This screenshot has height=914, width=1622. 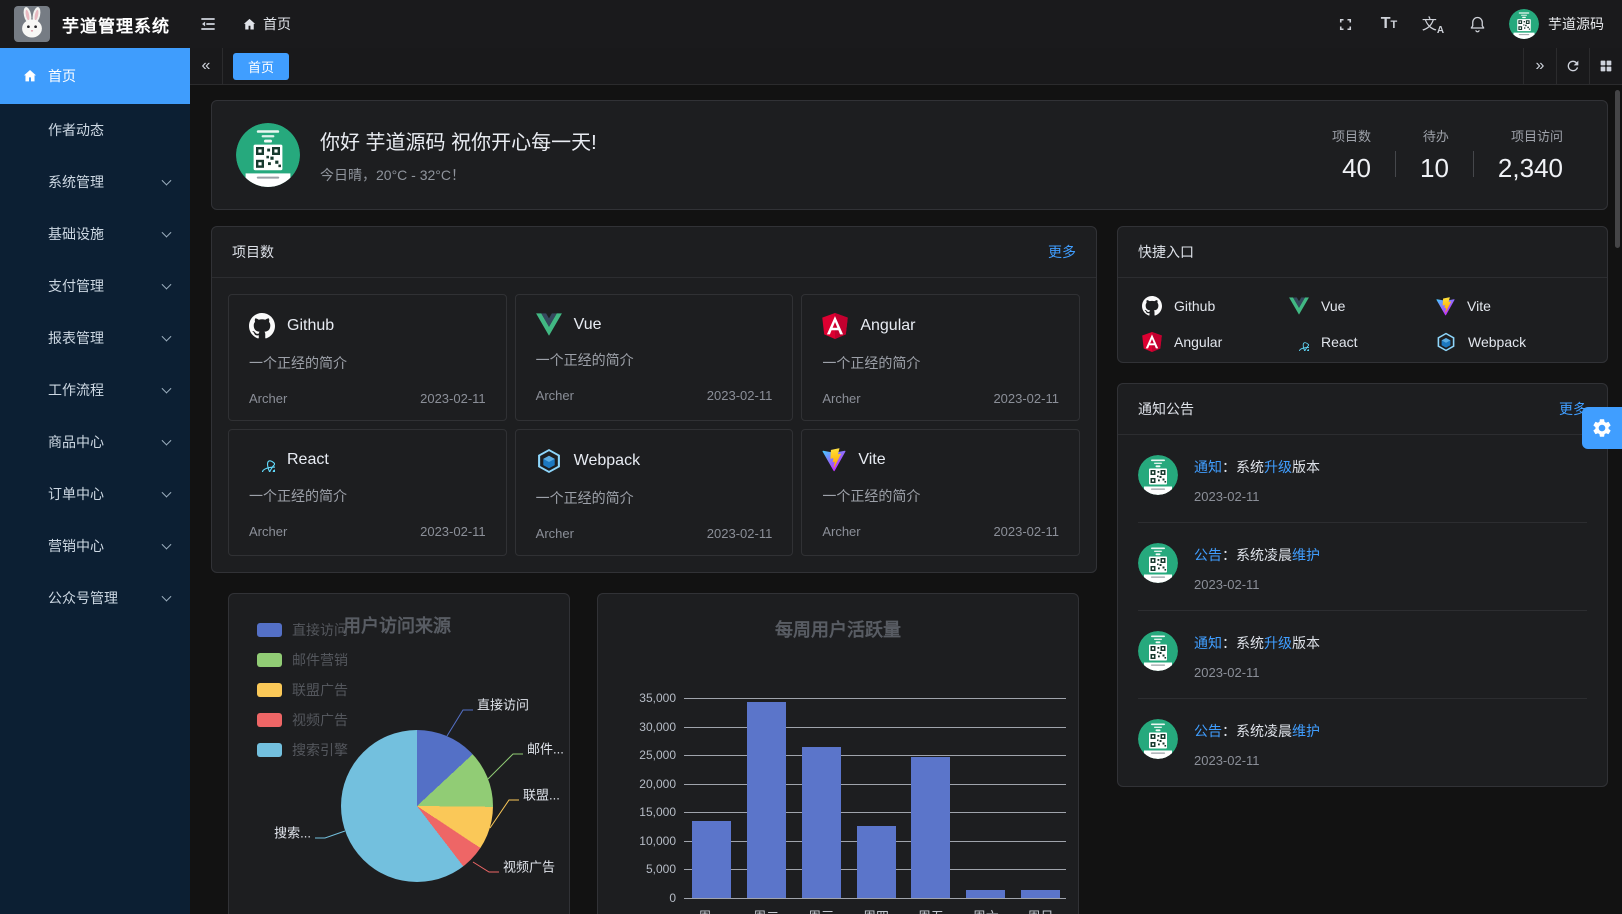 I want to click on y-axis-tick-label: 30,000, so click(x=657, y=726).